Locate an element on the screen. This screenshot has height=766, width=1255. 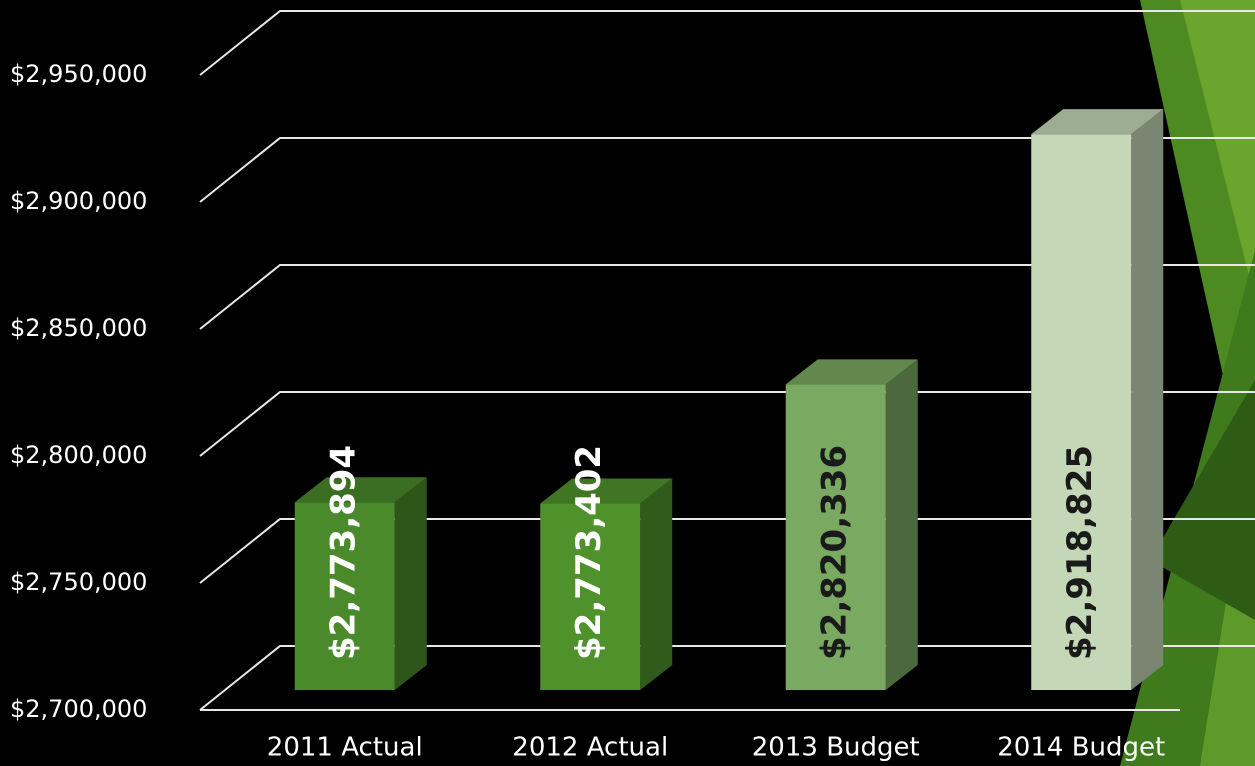
x-tick-label: 2013 Budget is located at coordinates (836, 748).